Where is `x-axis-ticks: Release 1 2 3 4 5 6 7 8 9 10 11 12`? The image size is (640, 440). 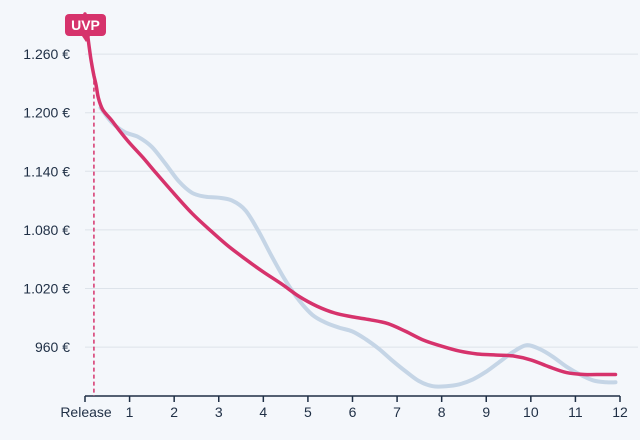
x-axis-ticks: Release 1 2 3 4 5 6 7 8 9 10 11 12 is located at coordinates (344, 408).